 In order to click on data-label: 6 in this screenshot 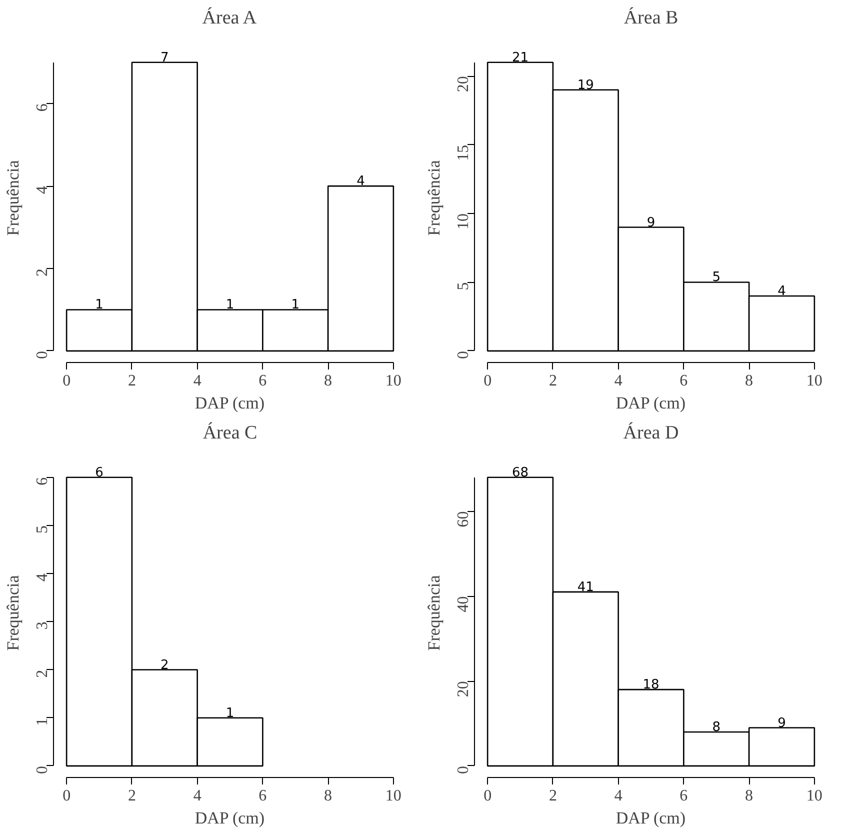, I will do `click(99, 472)`.